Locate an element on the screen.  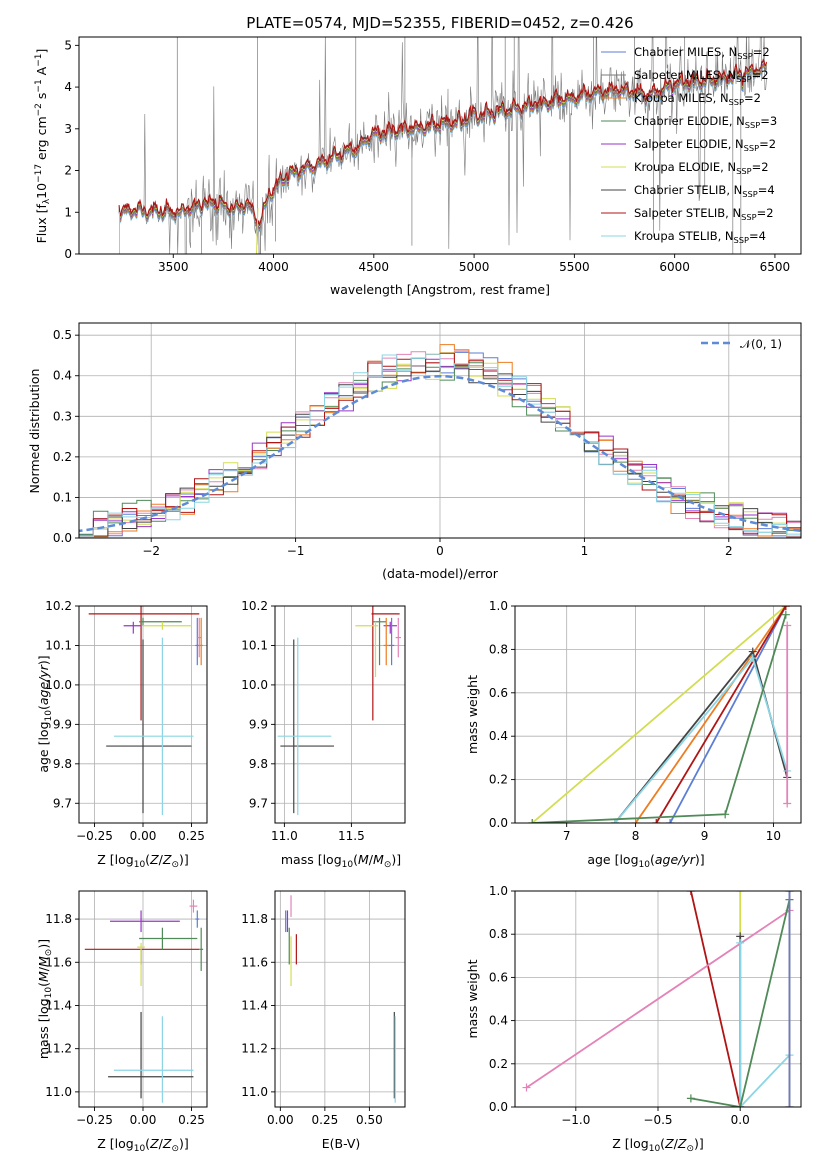
label-part: Salpeter ELODIE, N is located at coordinates (689, 144).